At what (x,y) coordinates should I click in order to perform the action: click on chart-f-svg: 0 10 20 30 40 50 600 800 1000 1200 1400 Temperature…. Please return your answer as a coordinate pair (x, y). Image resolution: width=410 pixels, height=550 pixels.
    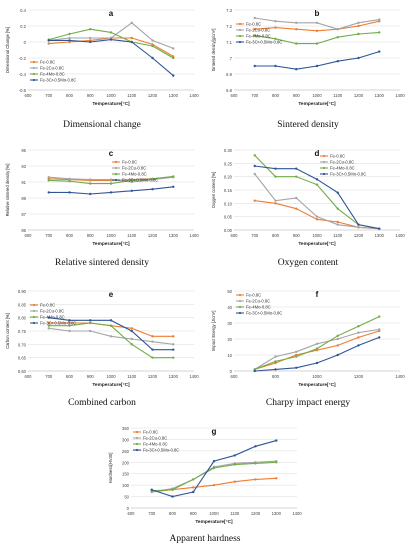
    Looking at the image, I should click on (308, 338).